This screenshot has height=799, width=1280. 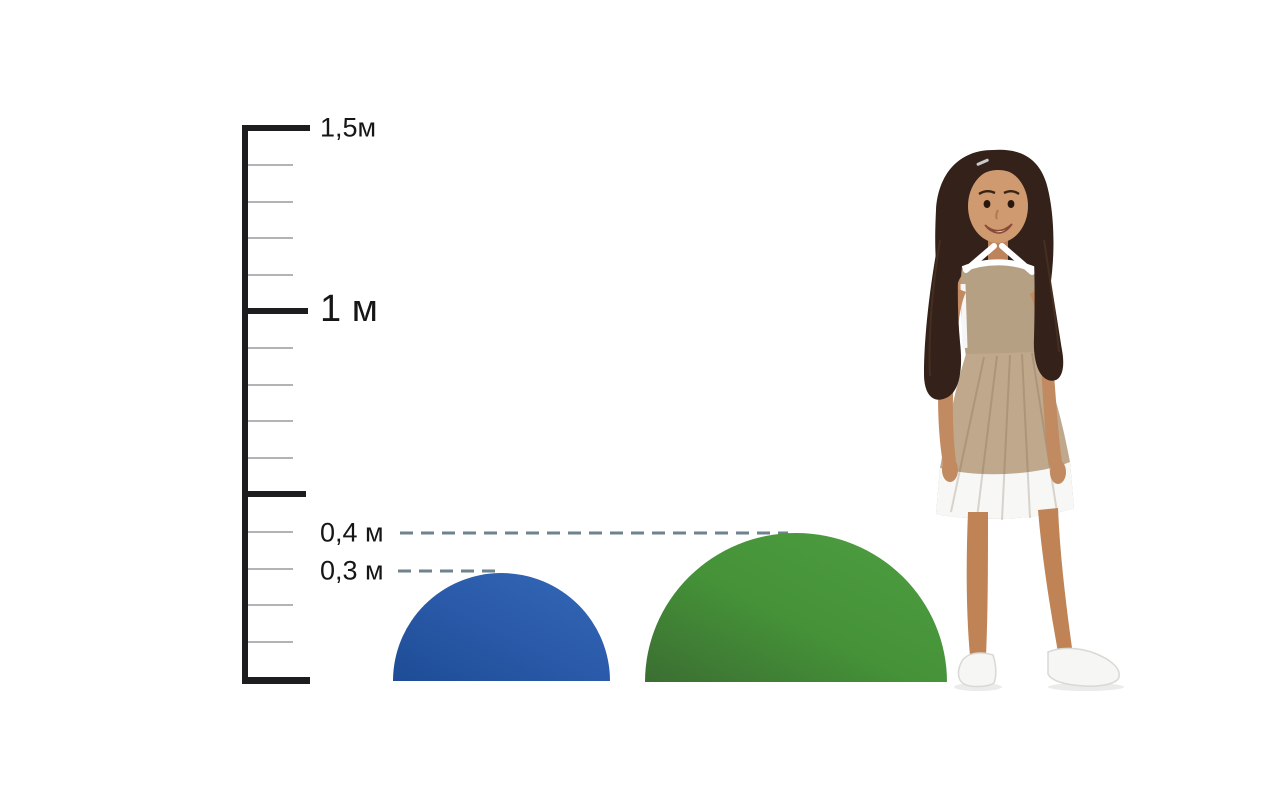 What do you see at coordinates (269, 403) in the screenshot?
I see `ruler-minor-ticks` at bounding box center [269, 403].